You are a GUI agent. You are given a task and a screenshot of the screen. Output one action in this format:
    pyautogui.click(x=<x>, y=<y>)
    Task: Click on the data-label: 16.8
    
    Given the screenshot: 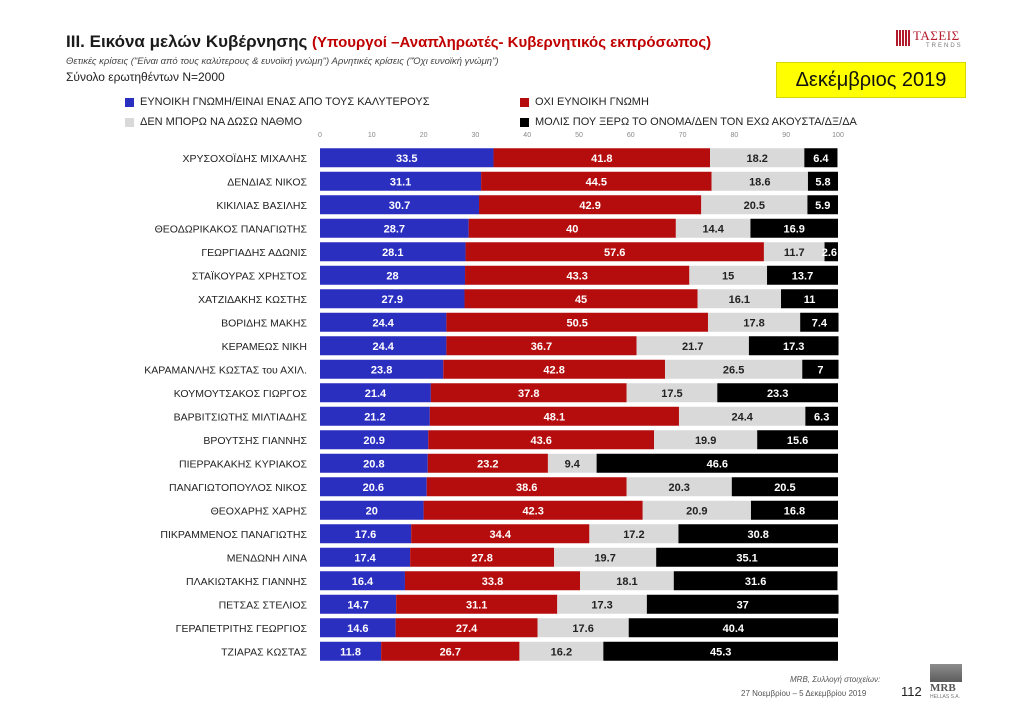 What is the action you would take?
    pyautogui.click(x=794, y=511)
    